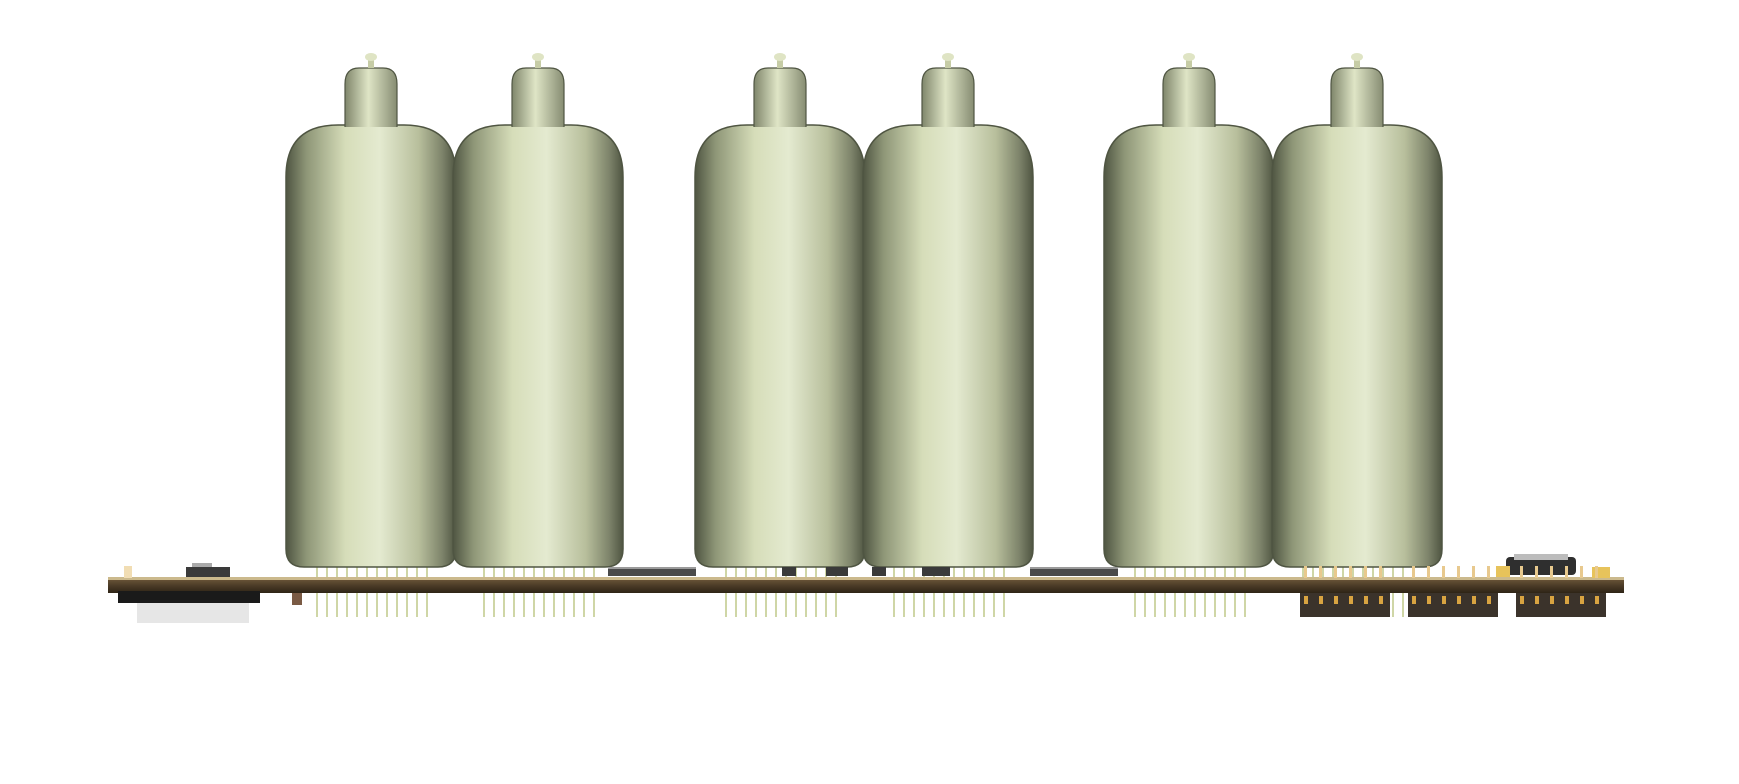 The width and height of the screenshot is (1739, 784). I want to click on smd-chip-icon, so click(652, 571).